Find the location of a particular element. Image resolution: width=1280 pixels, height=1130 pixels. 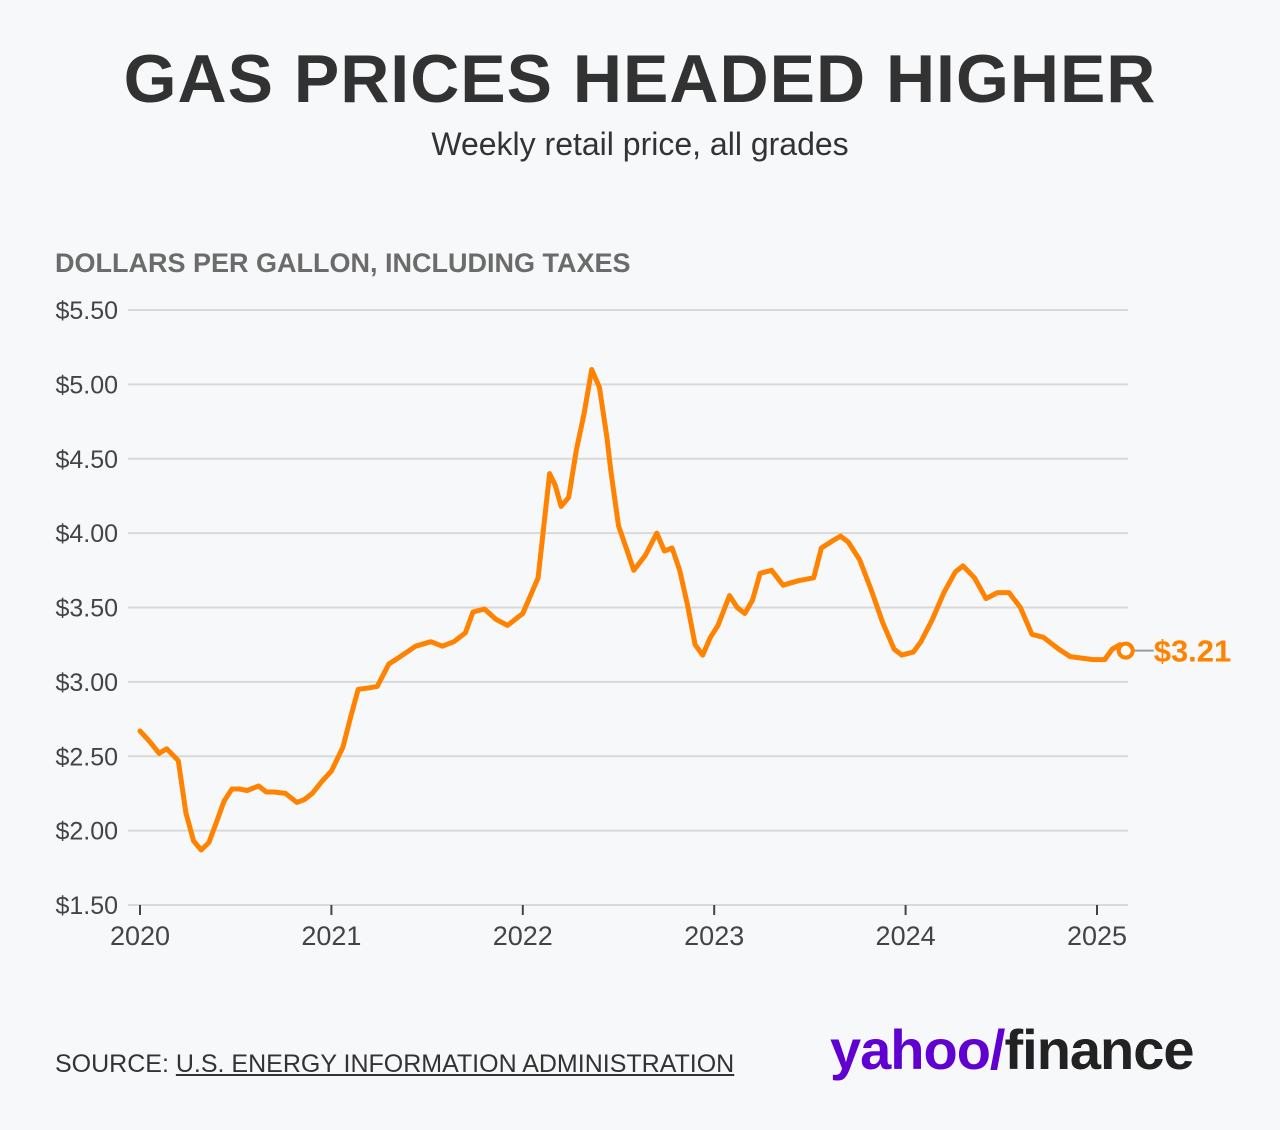

source-link: U.S. ENERGY INFORMATION ADMINISTRATION is located at coordinates (455, 1064).